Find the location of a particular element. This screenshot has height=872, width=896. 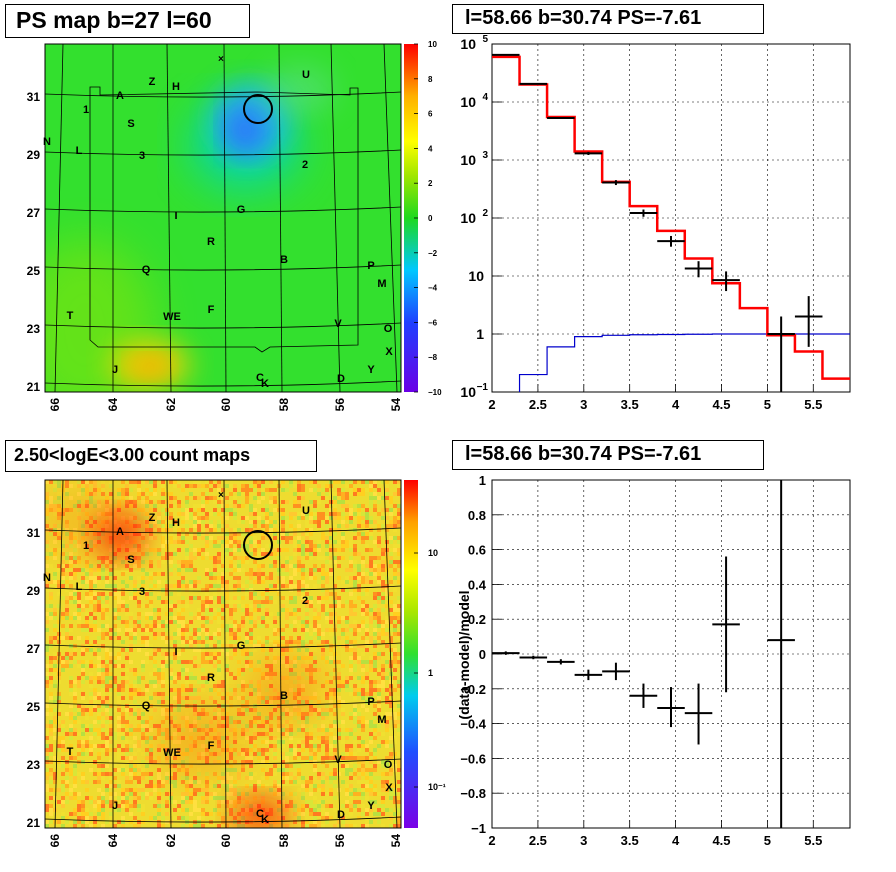

latitude-line is located at coordinates (223, 267).